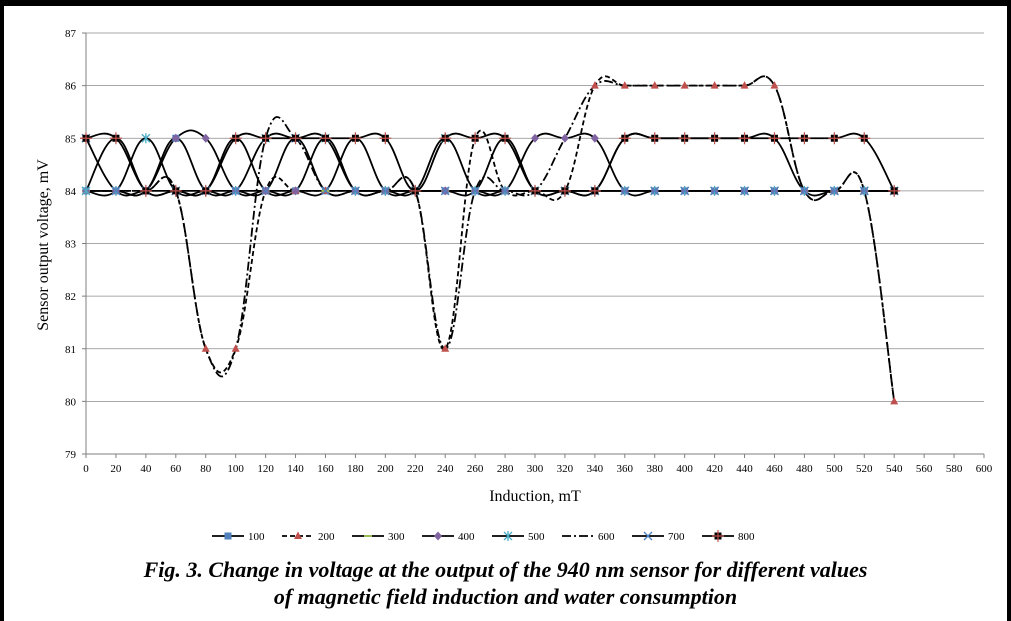  Describe the element at coordinates (684, 469) in the screenshot. I see `x-tick-label: 400` at that location.